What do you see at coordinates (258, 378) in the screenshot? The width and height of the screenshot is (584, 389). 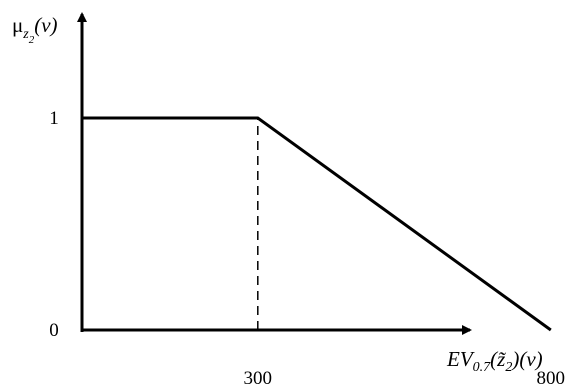 I see `x-tick-label-300: 300` at bounding box center [258, 378].